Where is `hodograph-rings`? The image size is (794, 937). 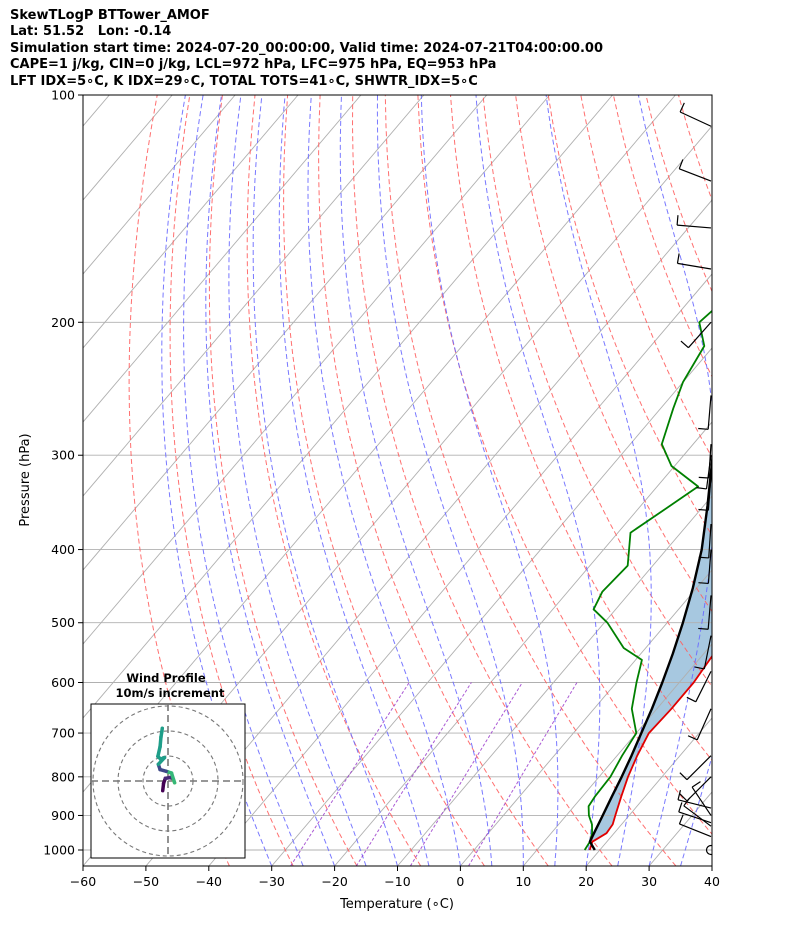
hodograph-rings is located at coordinates (168, 781).